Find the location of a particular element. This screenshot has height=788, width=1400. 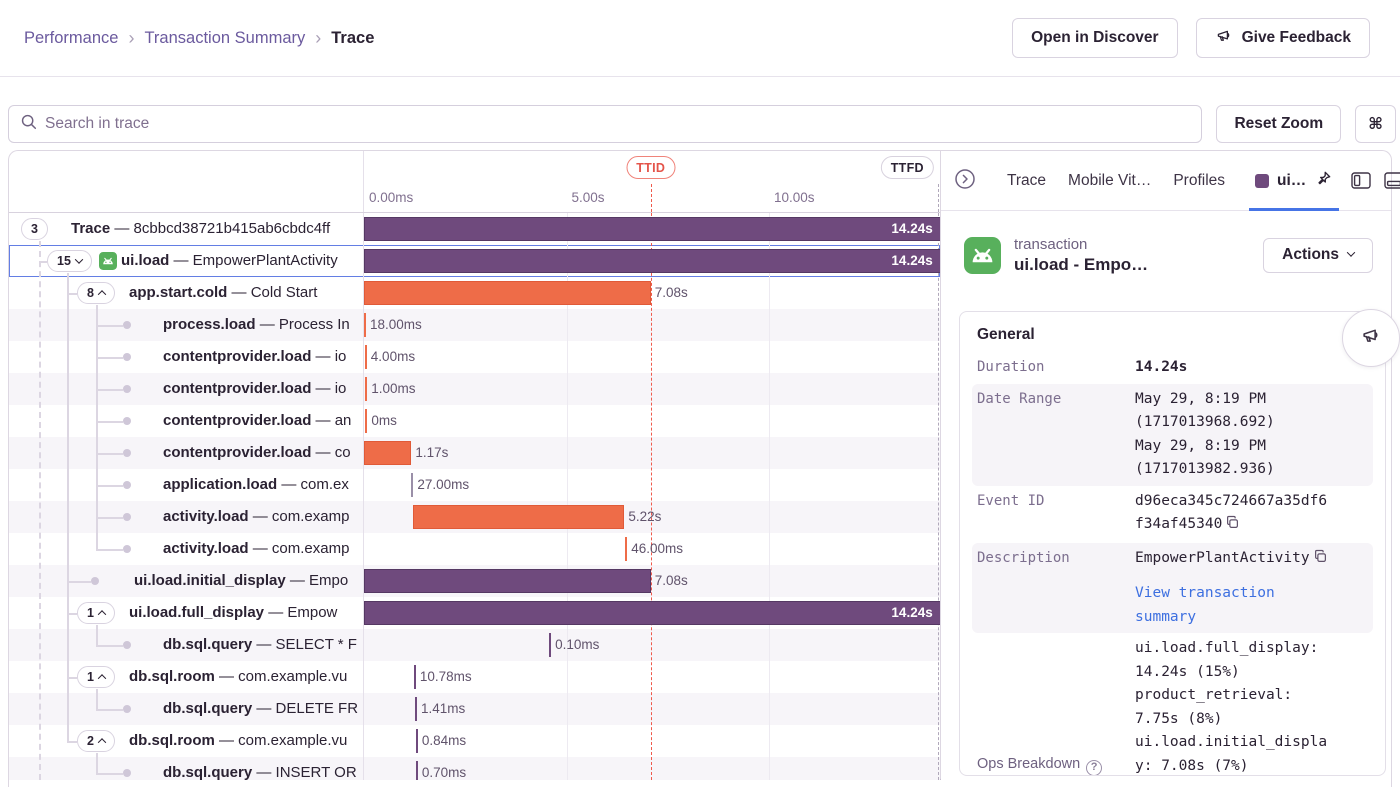

span-bar-cell: 1.17s is located at coordinates (652, 453).